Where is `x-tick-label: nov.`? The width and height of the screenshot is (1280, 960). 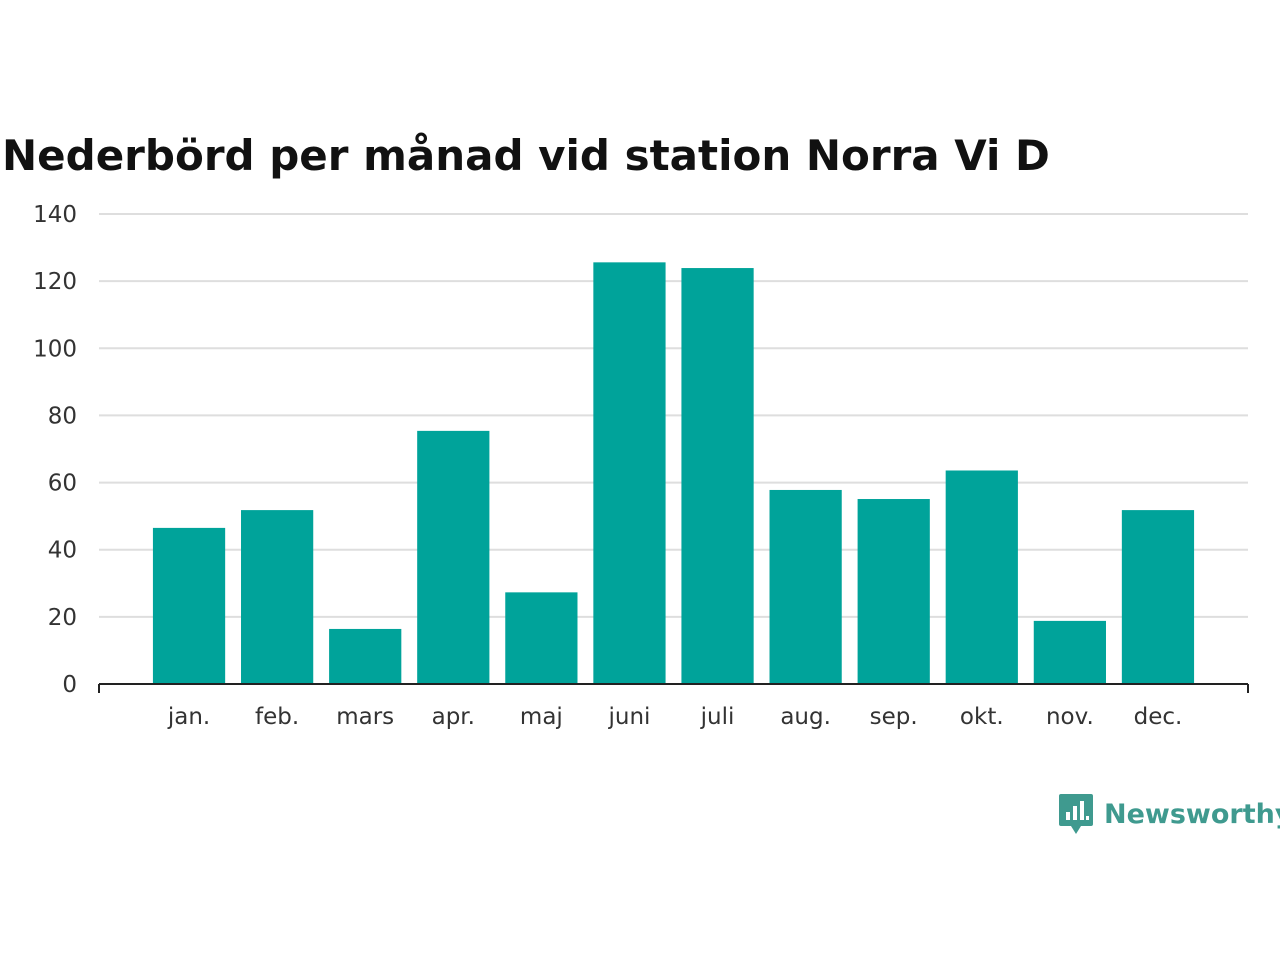 x-tick-label: nov. is located at coordinates (1070, 717).